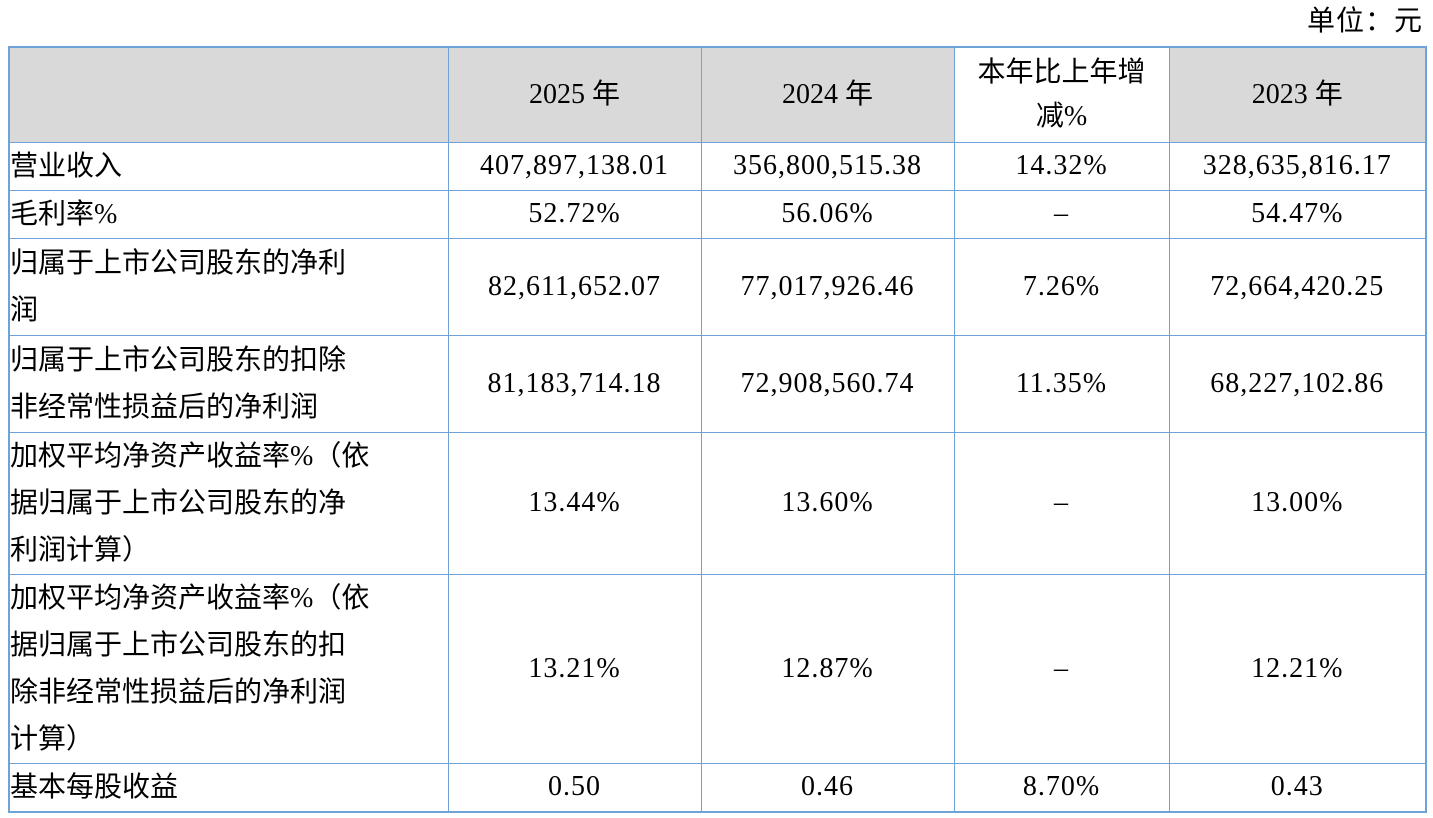 The image size is (1433, 818). What do you see at coordinates (228, 787) in the screenshot?
I see `row-label: 基本每股收益` at bounding box center [228, 787].